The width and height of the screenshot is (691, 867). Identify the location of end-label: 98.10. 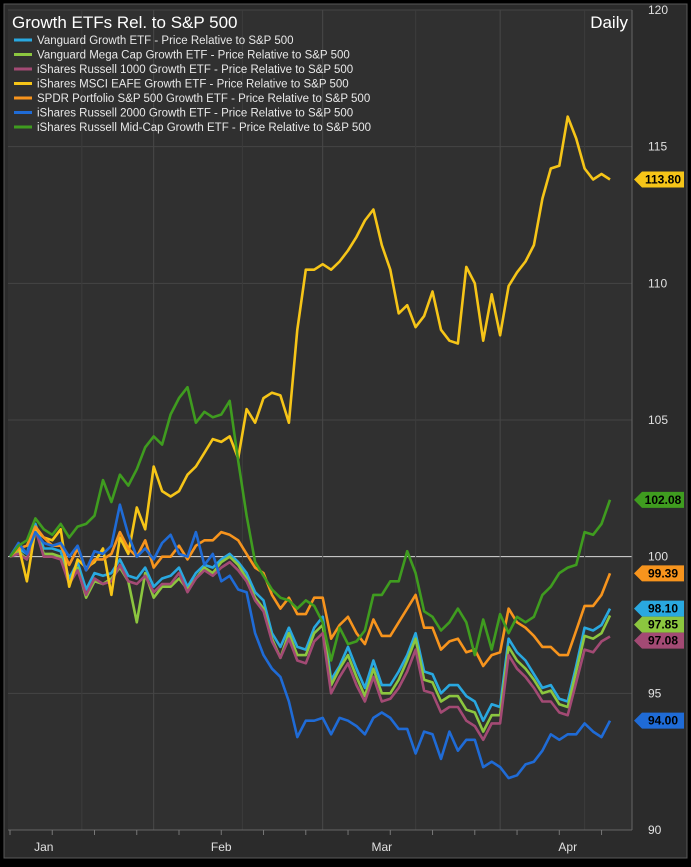
(659, 608).